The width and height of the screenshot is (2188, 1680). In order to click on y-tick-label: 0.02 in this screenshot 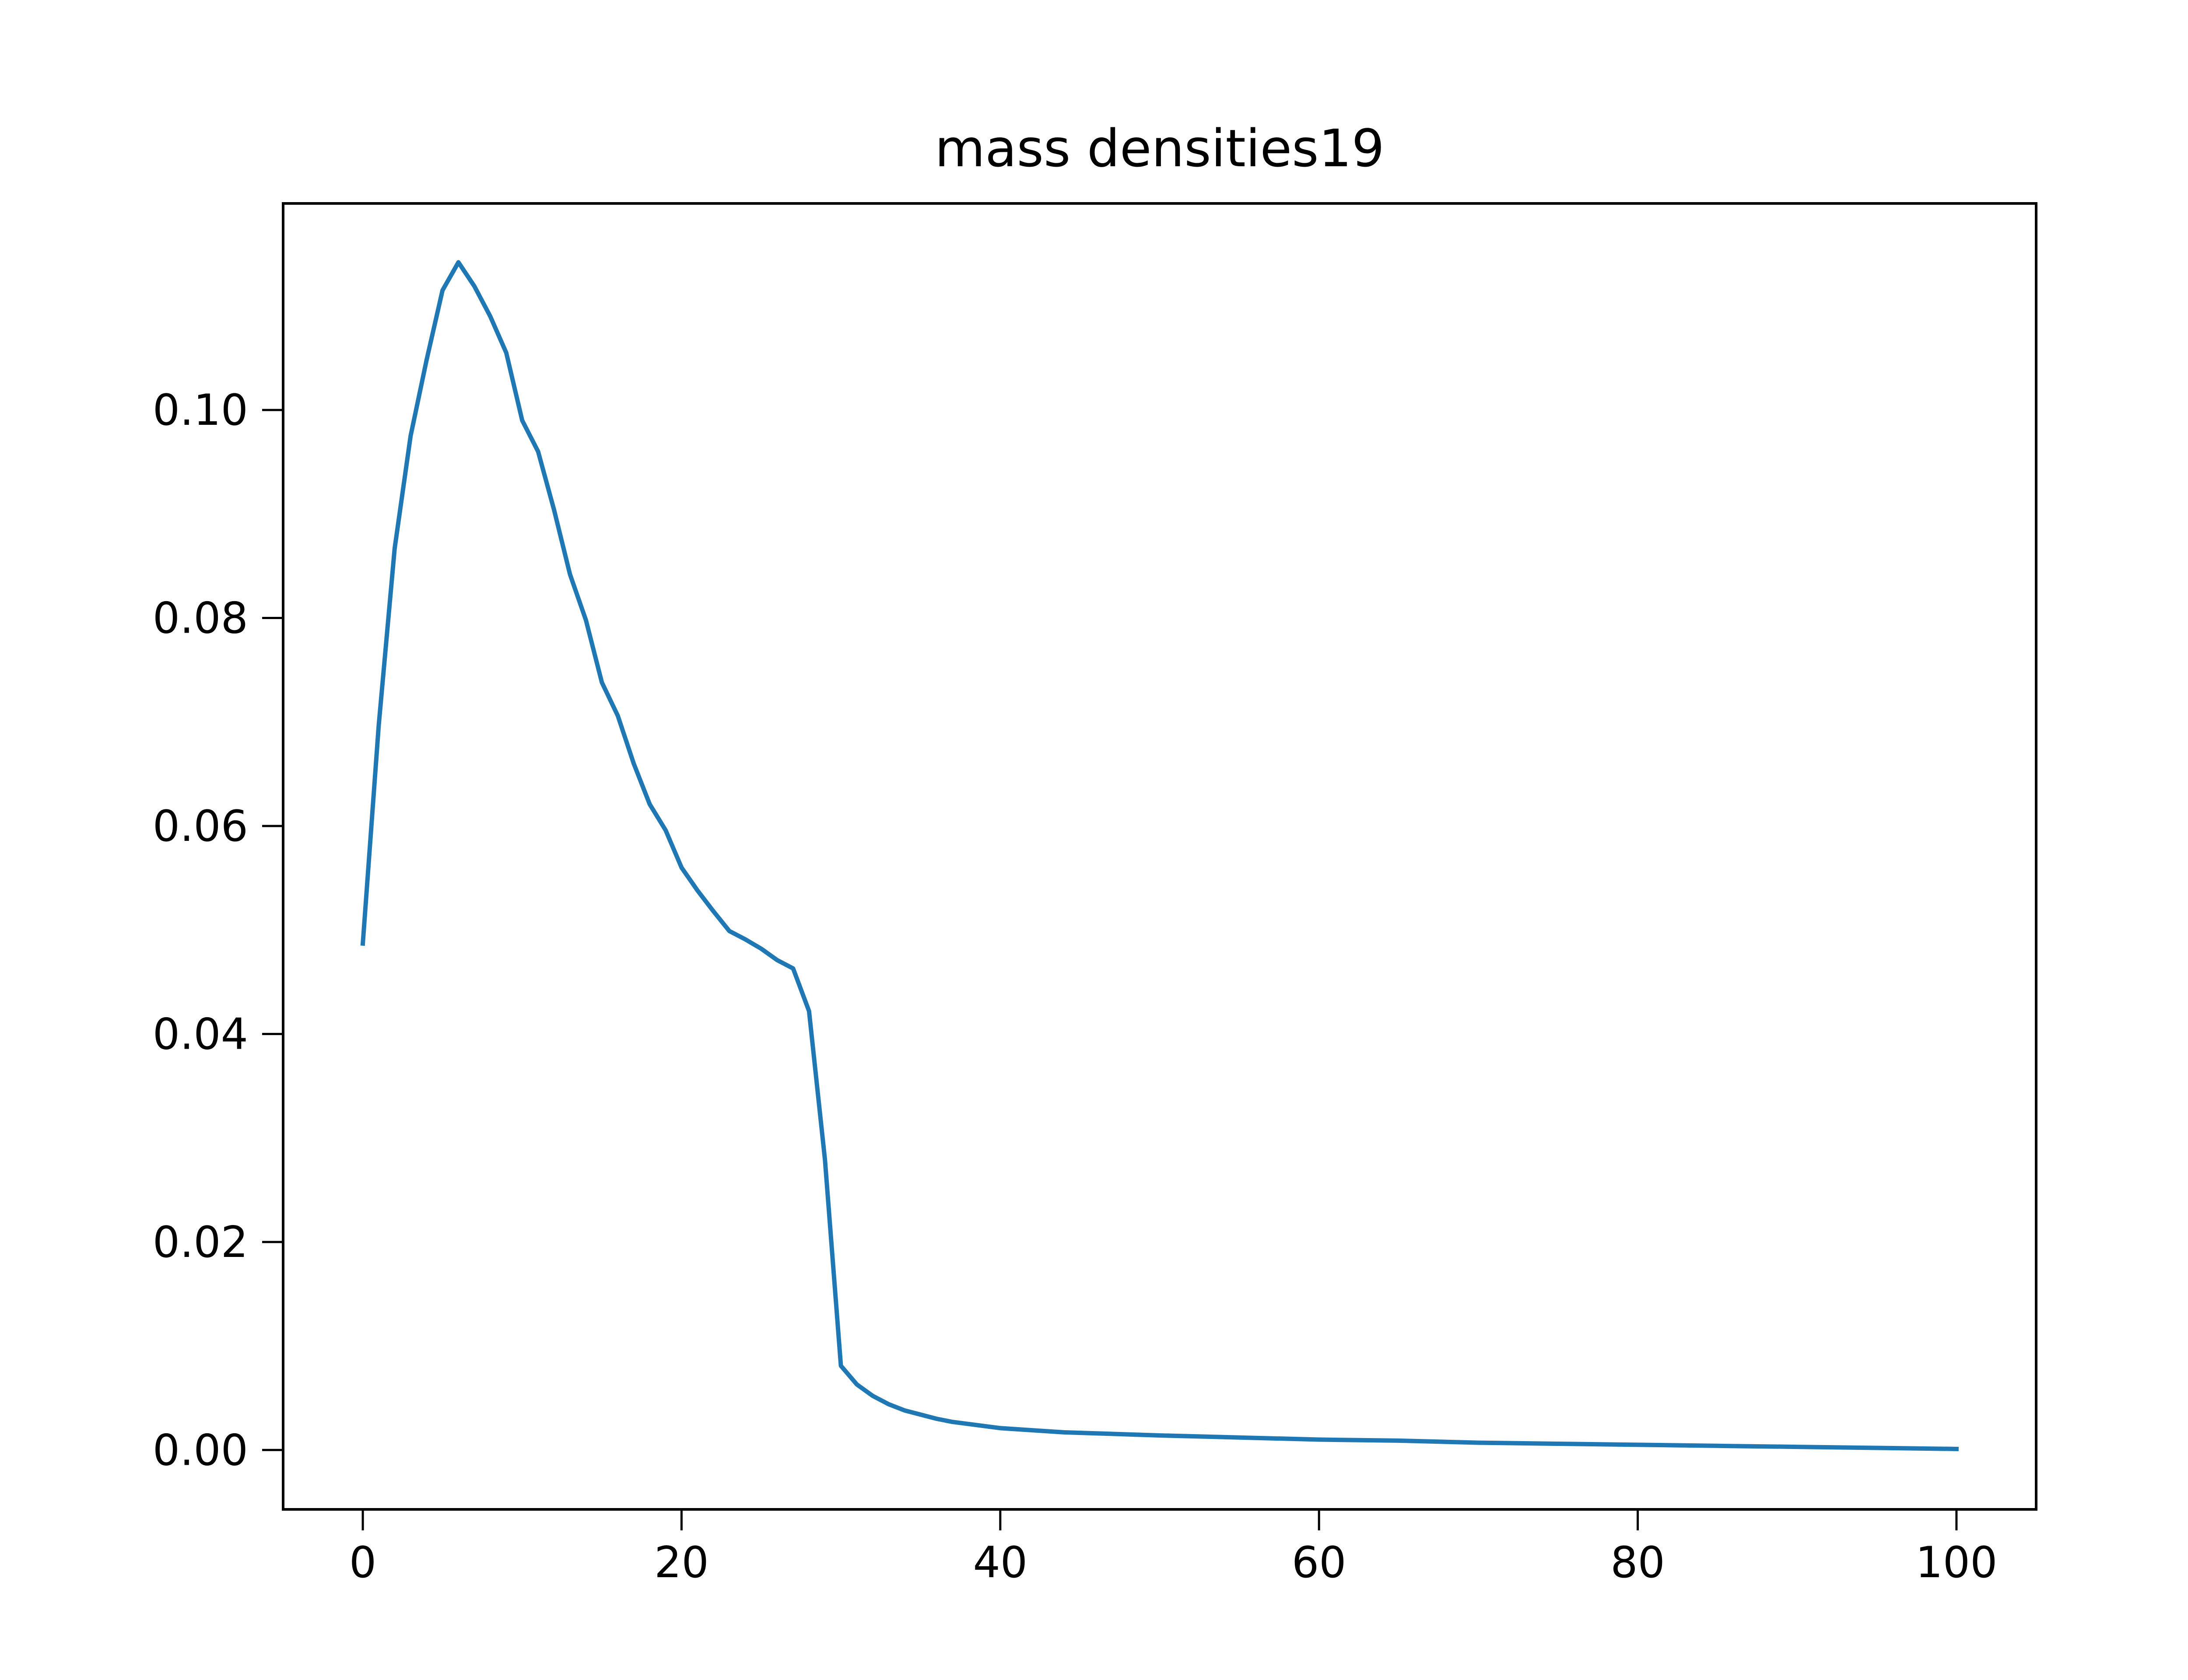, I will do `click(200, 1242)`.